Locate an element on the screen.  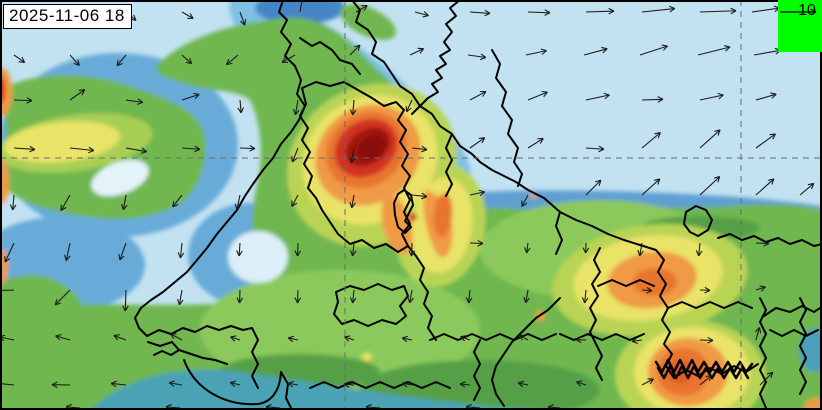
reference-arrow-icon is located at coordinates (798, 12).